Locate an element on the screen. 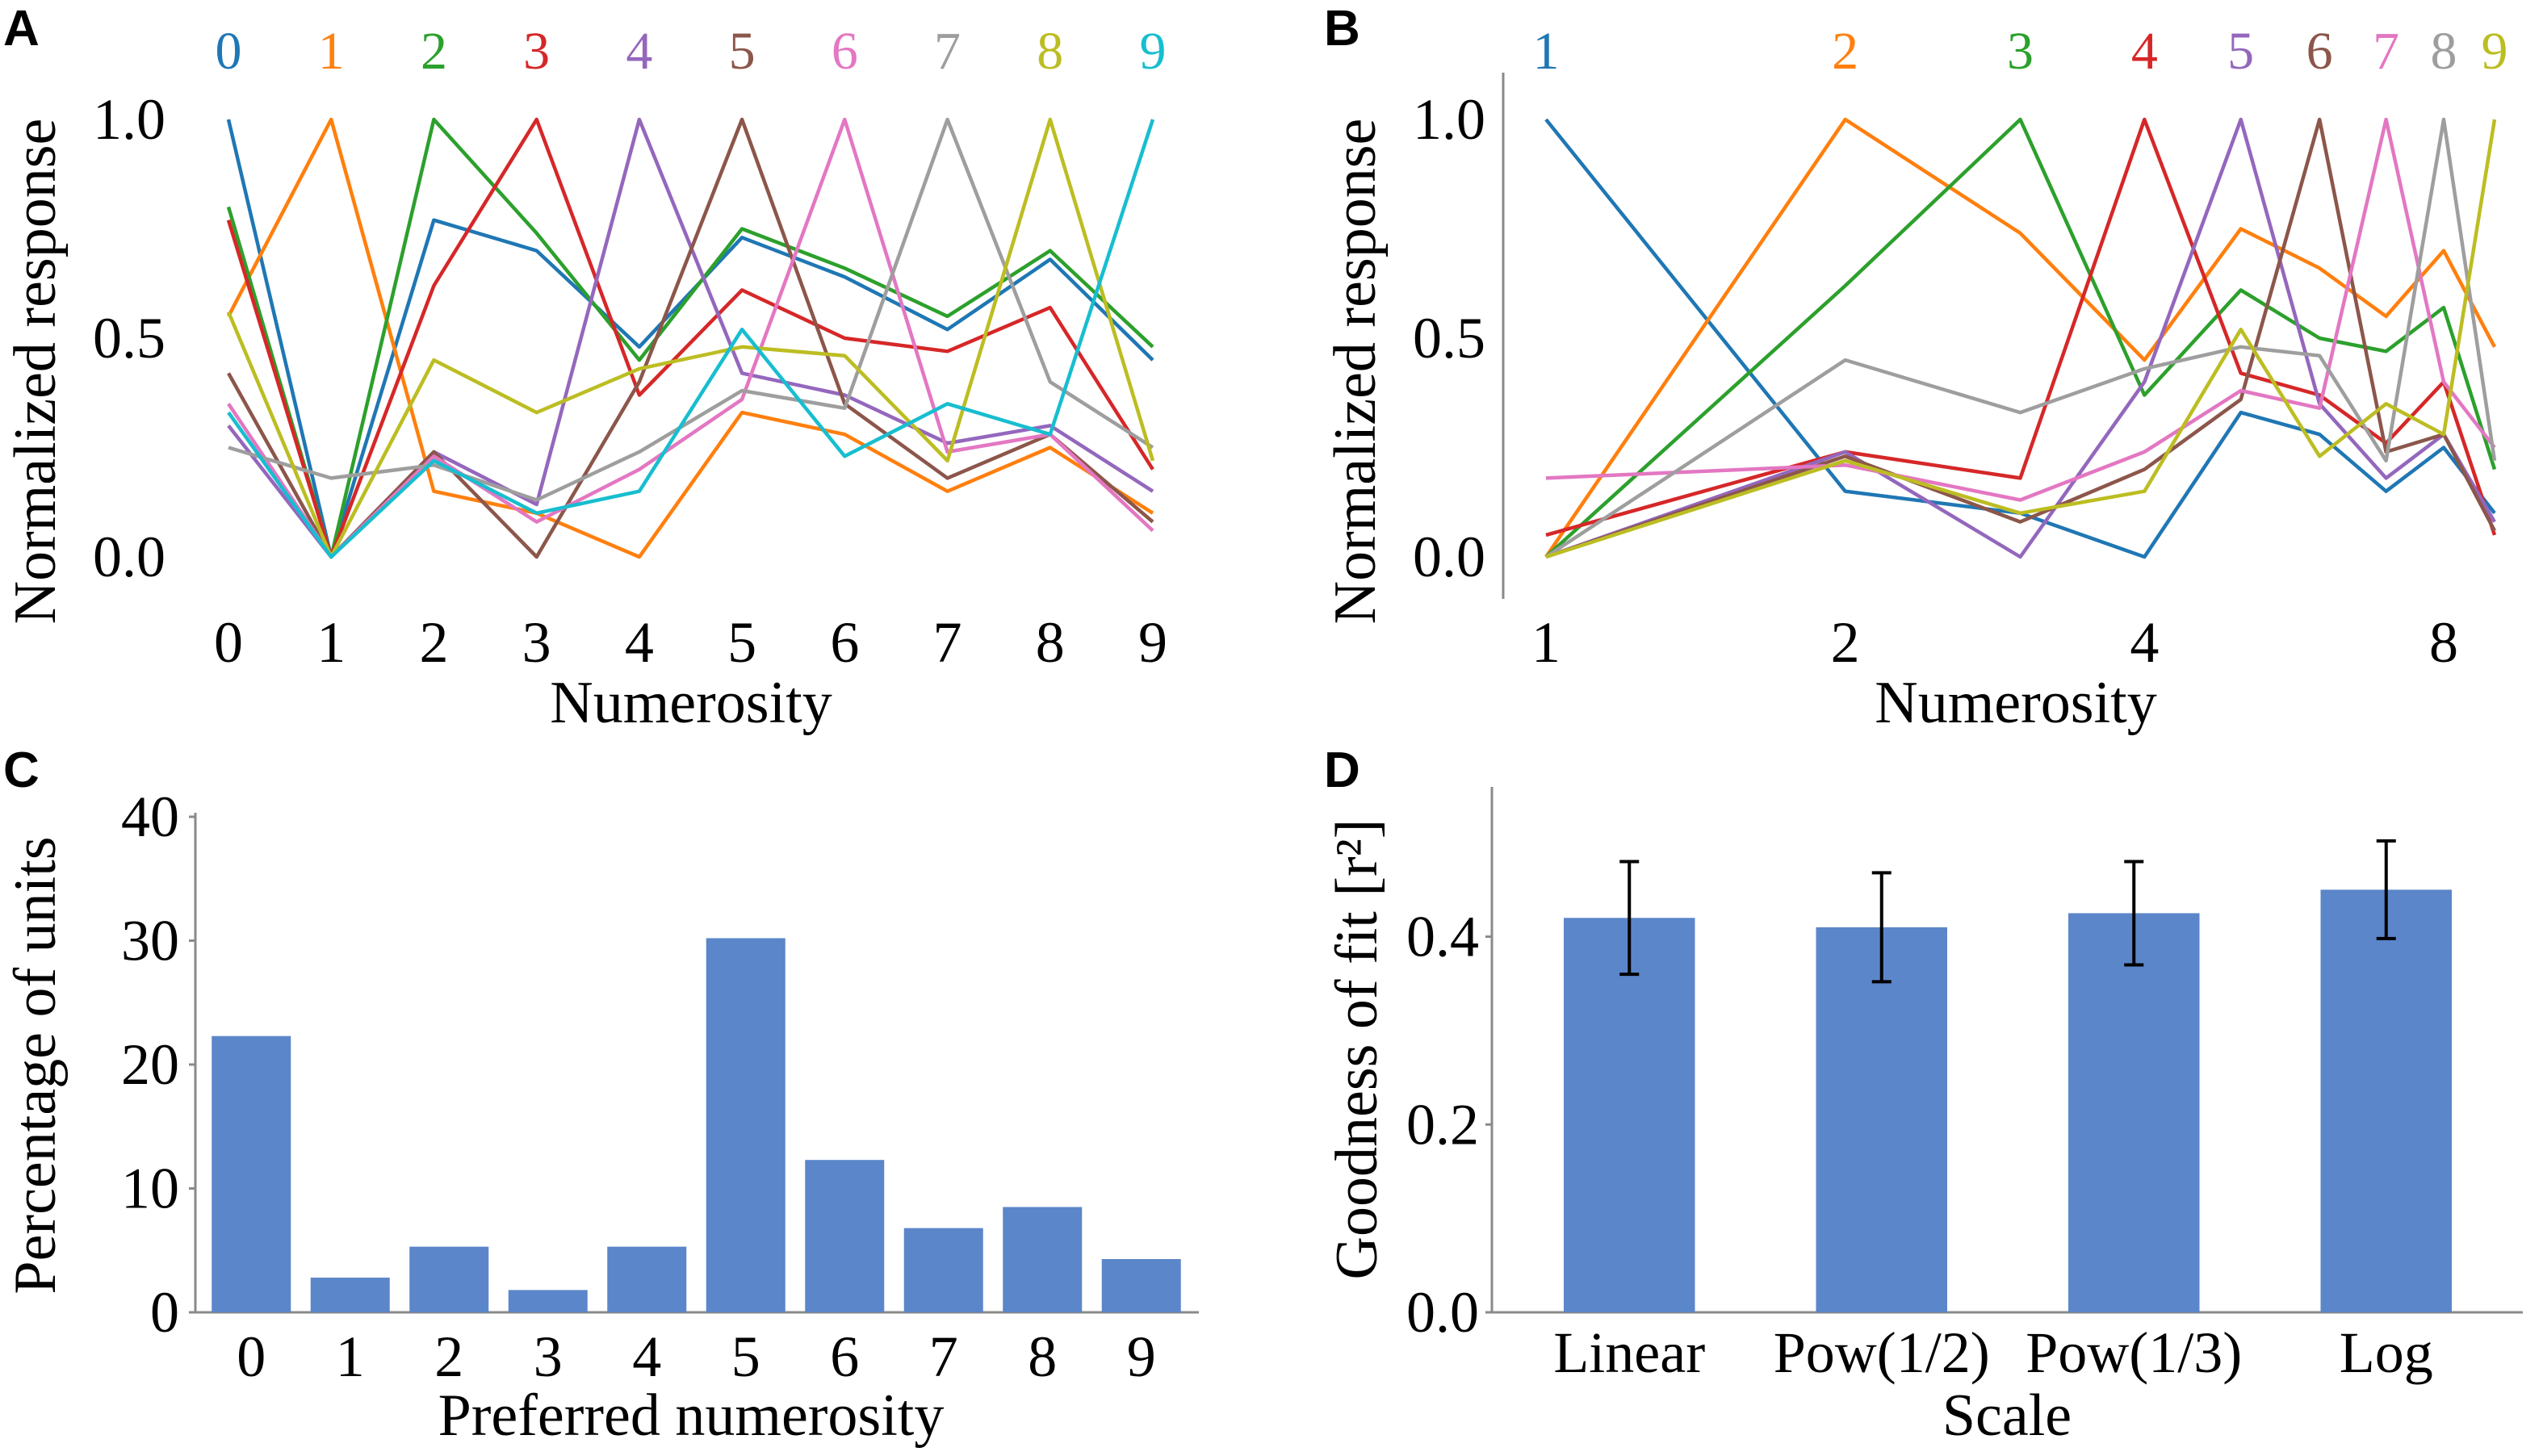  panel-a-x-axis-label: Numerosity is located at coordinates (691, 703).